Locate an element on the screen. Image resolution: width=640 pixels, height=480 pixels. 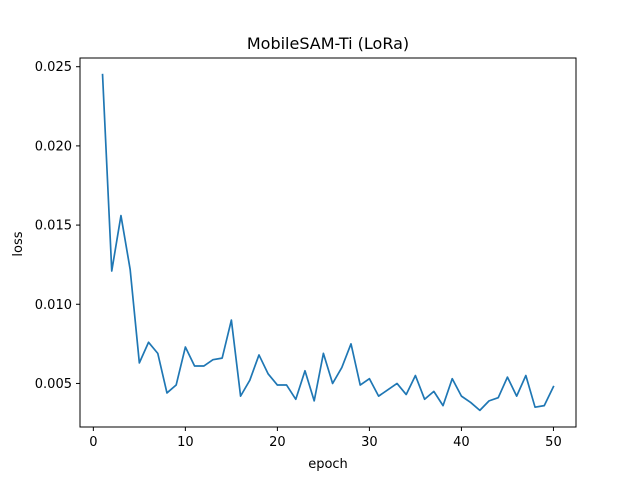
y-axis-label: loss is located at coordinates (18, 243).